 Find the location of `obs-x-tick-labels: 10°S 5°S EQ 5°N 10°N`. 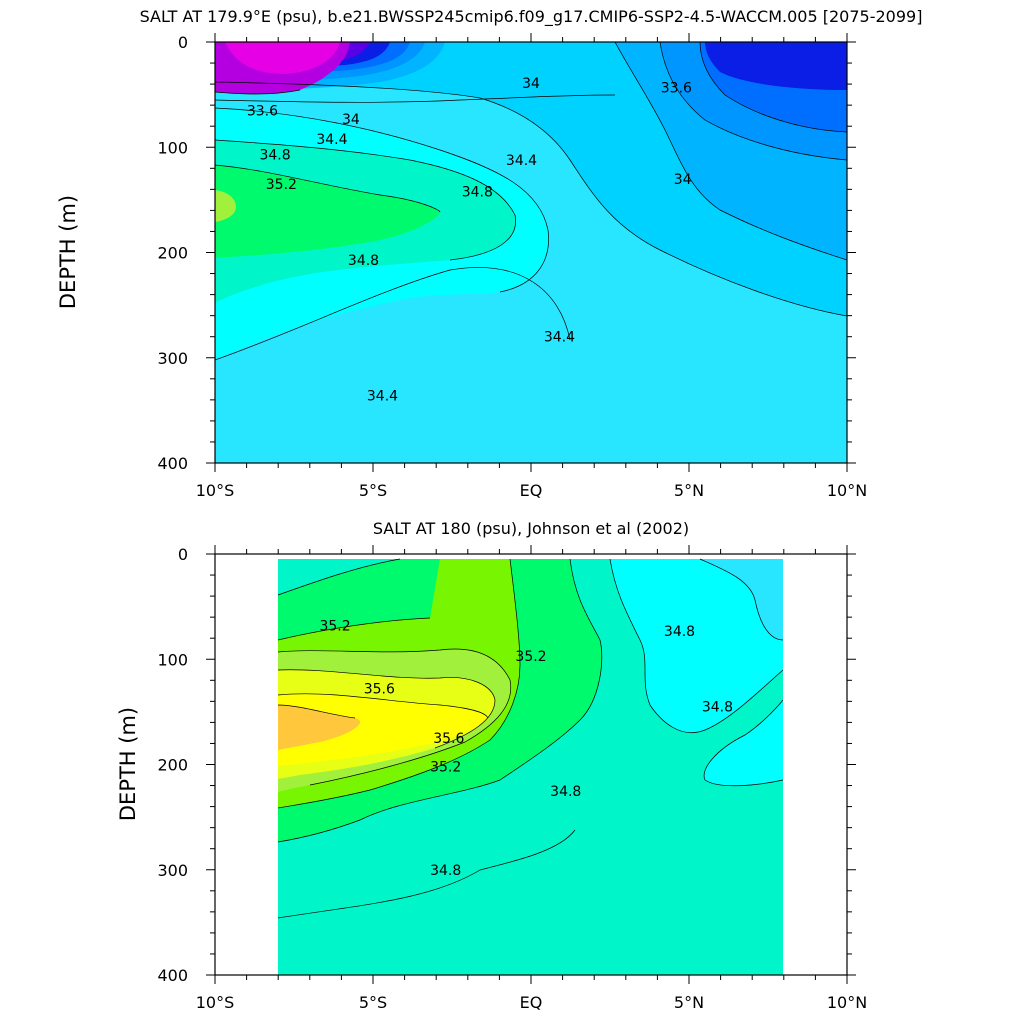

obs-x-tick-labels: 10°S 5°S EQ 5°N 10°N is located at coordinates (531, 1002).